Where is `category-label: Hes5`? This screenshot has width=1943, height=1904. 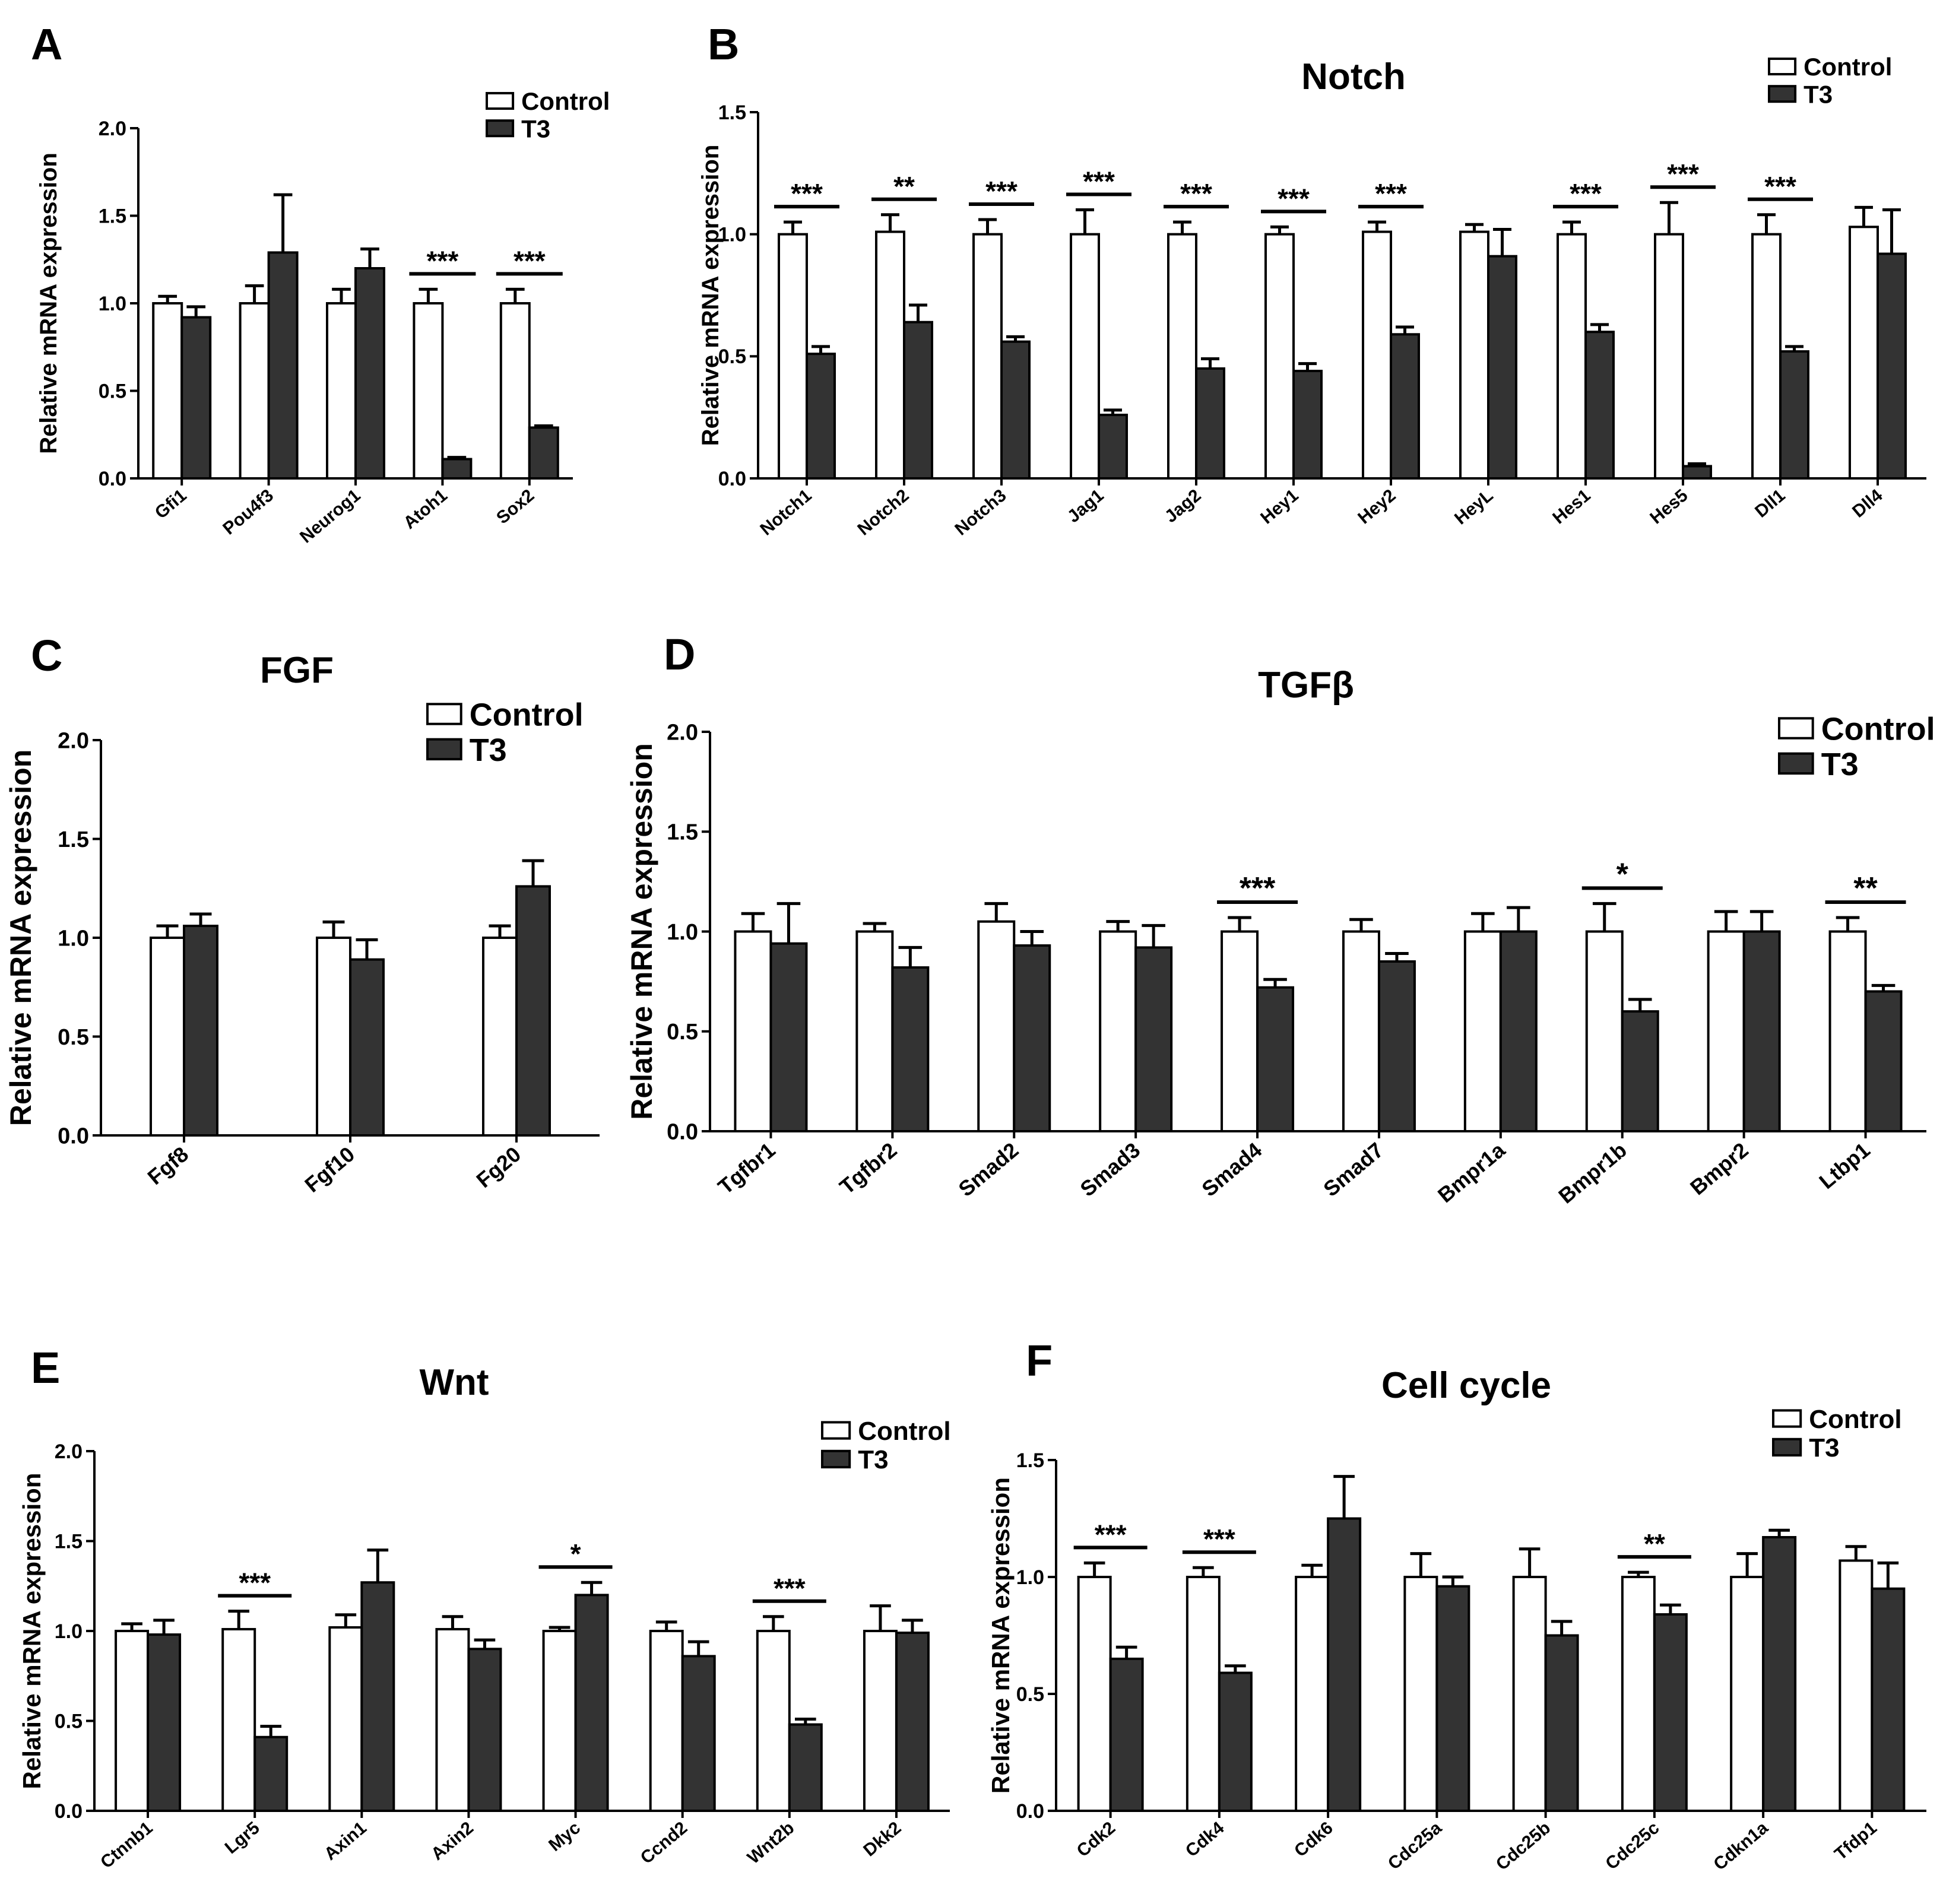 category-label: Hes5 is located at coordinates (1669, 506).